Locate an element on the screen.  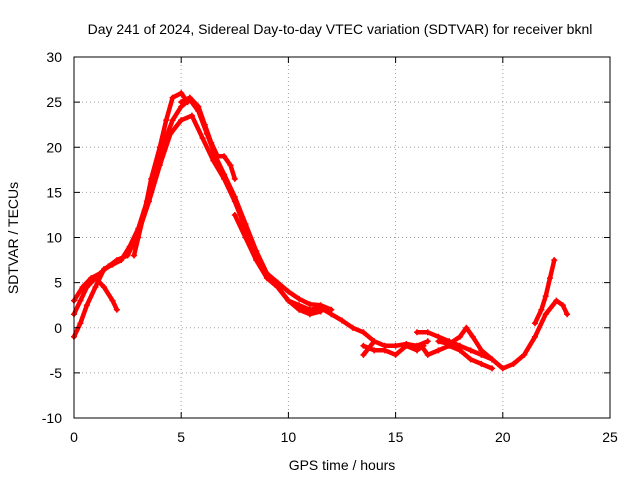
x-tick-label: 5 is located at coordinates (181, 437).